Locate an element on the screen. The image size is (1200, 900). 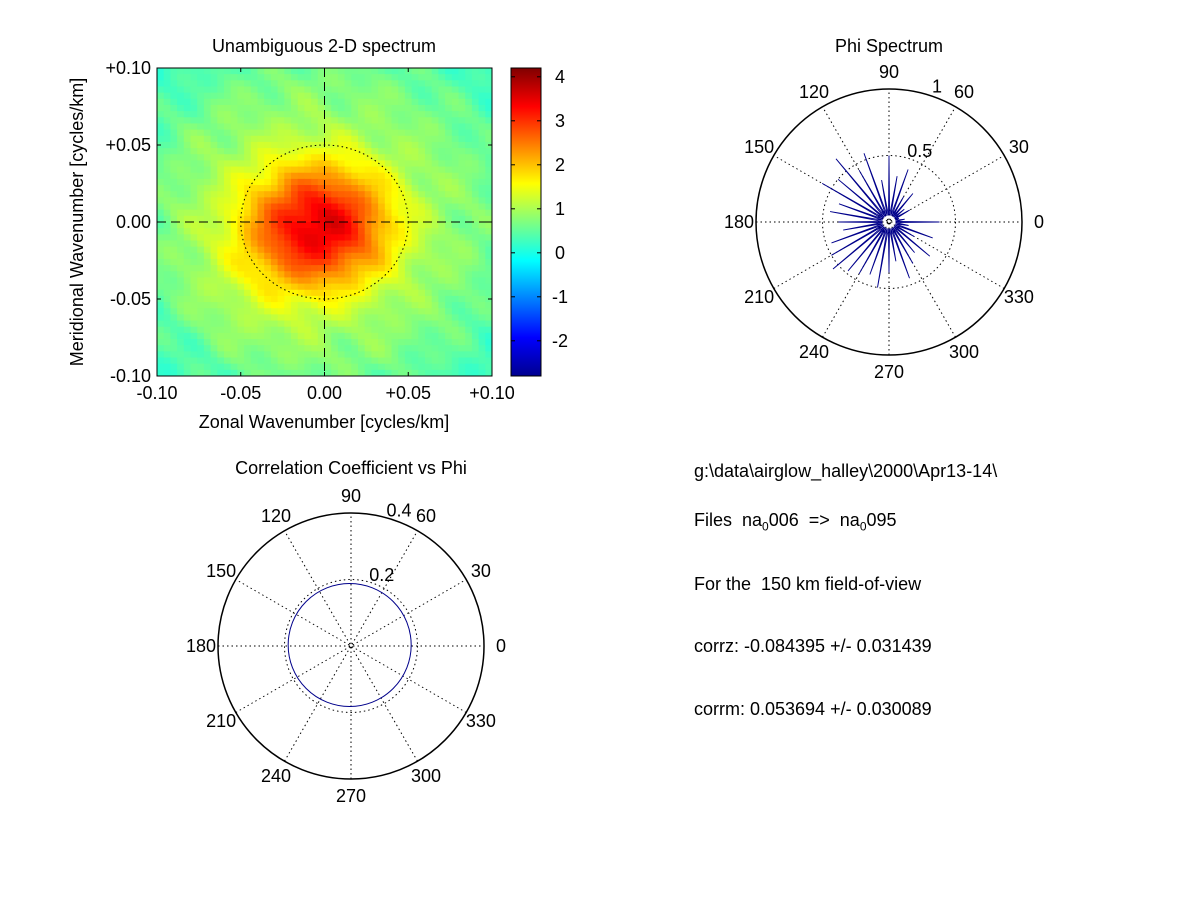
polar-angle-label: 180 is located at coordinates (201, 646).